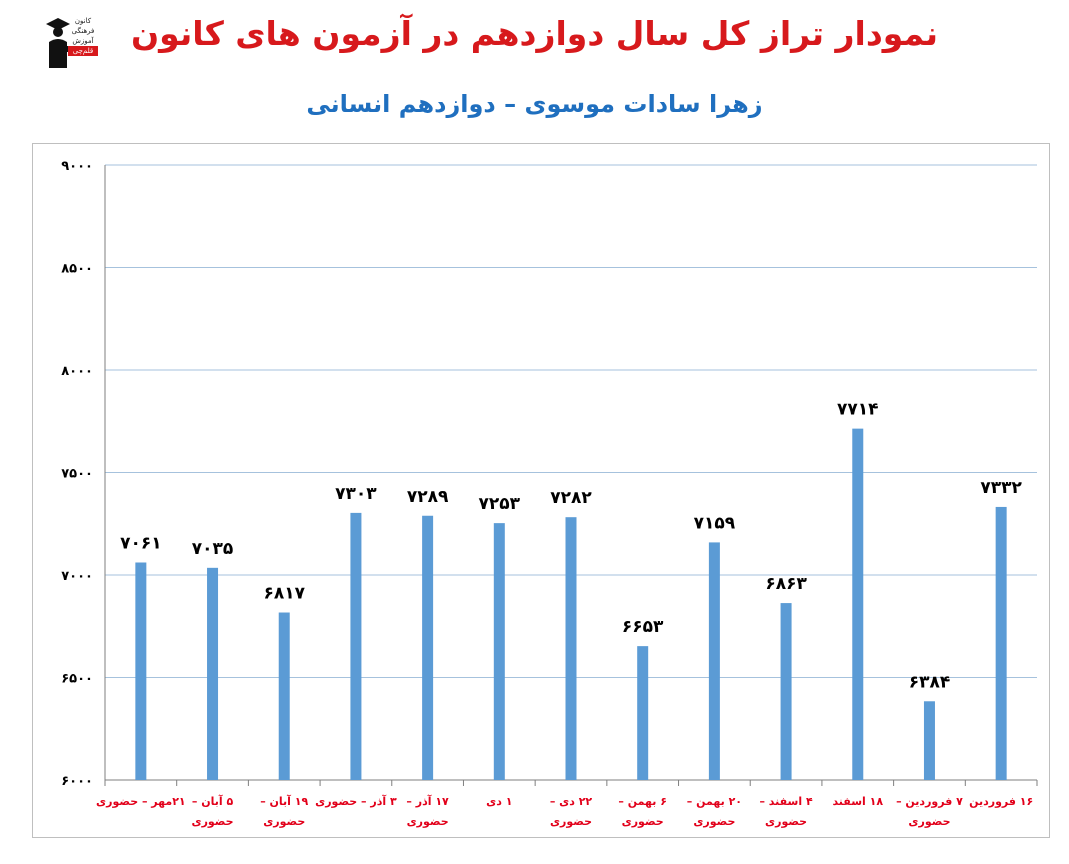 The image size is (1069, 864). I want to click on x-tick-label: ۲۱مهر – حضوری, so click(141, 801).